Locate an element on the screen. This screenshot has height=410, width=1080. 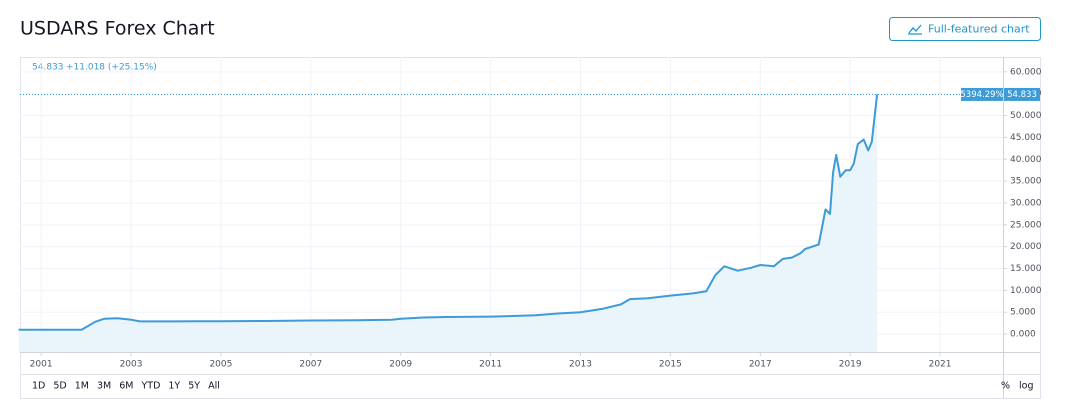
y-tick-label: 50.000 is located at coordinates (1026, 116).